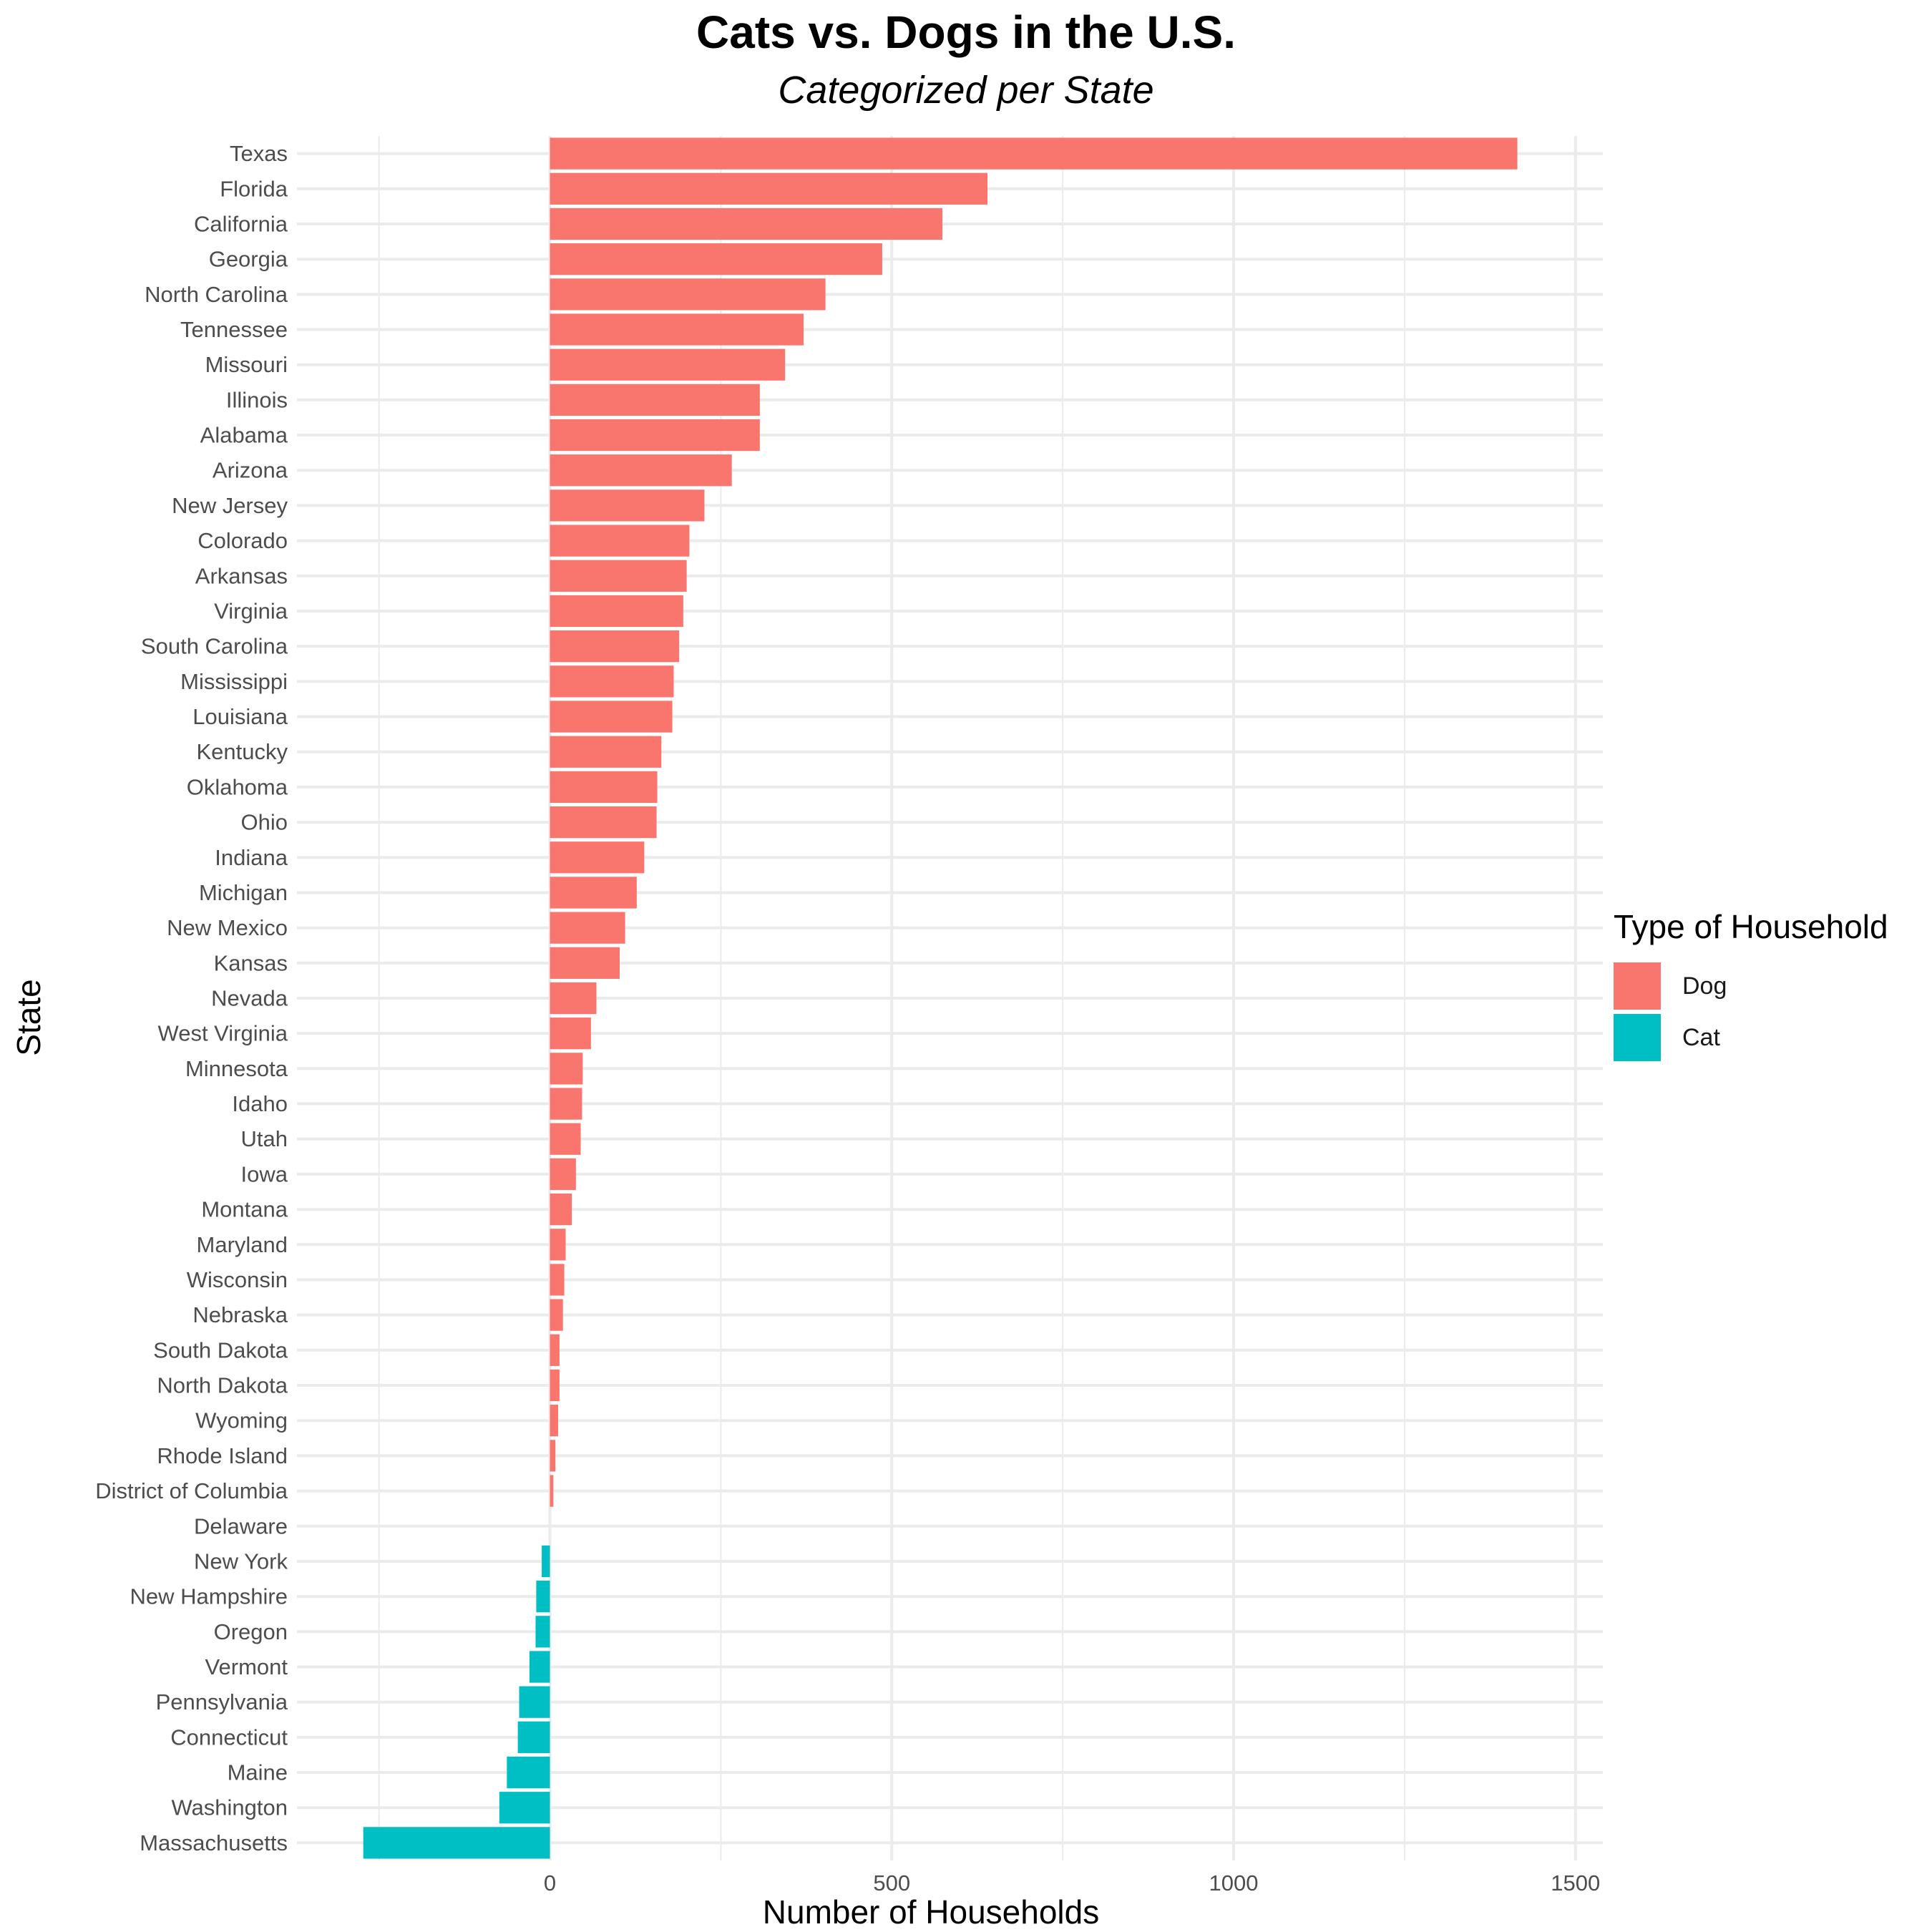 Image resolution: width=1932 pixels, height=1932 pixels. Describe the element at coordinates (655, 435) in the screenshot. I see `bar-alabama` at that location.